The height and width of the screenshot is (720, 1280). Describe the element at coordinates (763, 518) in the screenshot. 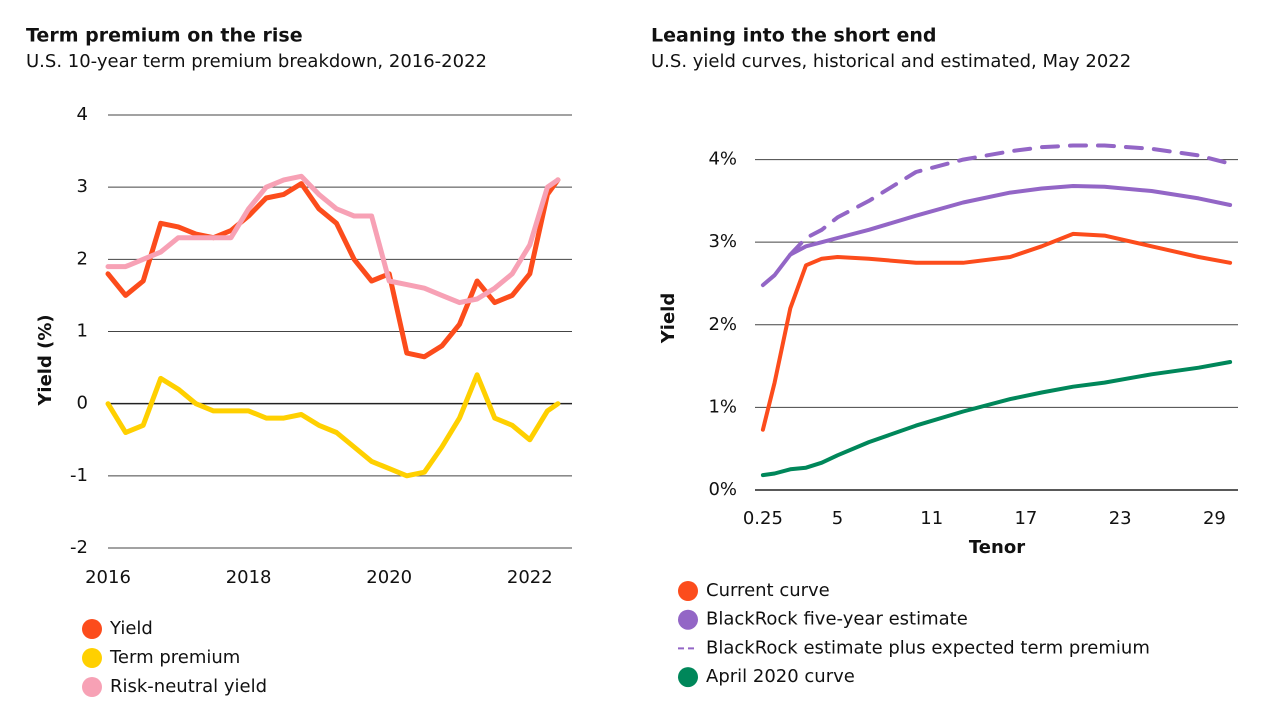

I see `x-tick-label: 0.25` at that location.